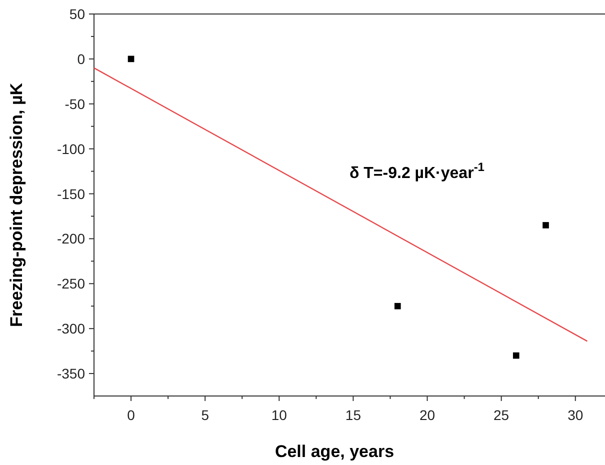  What do you see at coordinates (16, 205) in the screenshot?
I see `y-axis-title: Freezing-point depression, µK` at bounding box center [16, 205].